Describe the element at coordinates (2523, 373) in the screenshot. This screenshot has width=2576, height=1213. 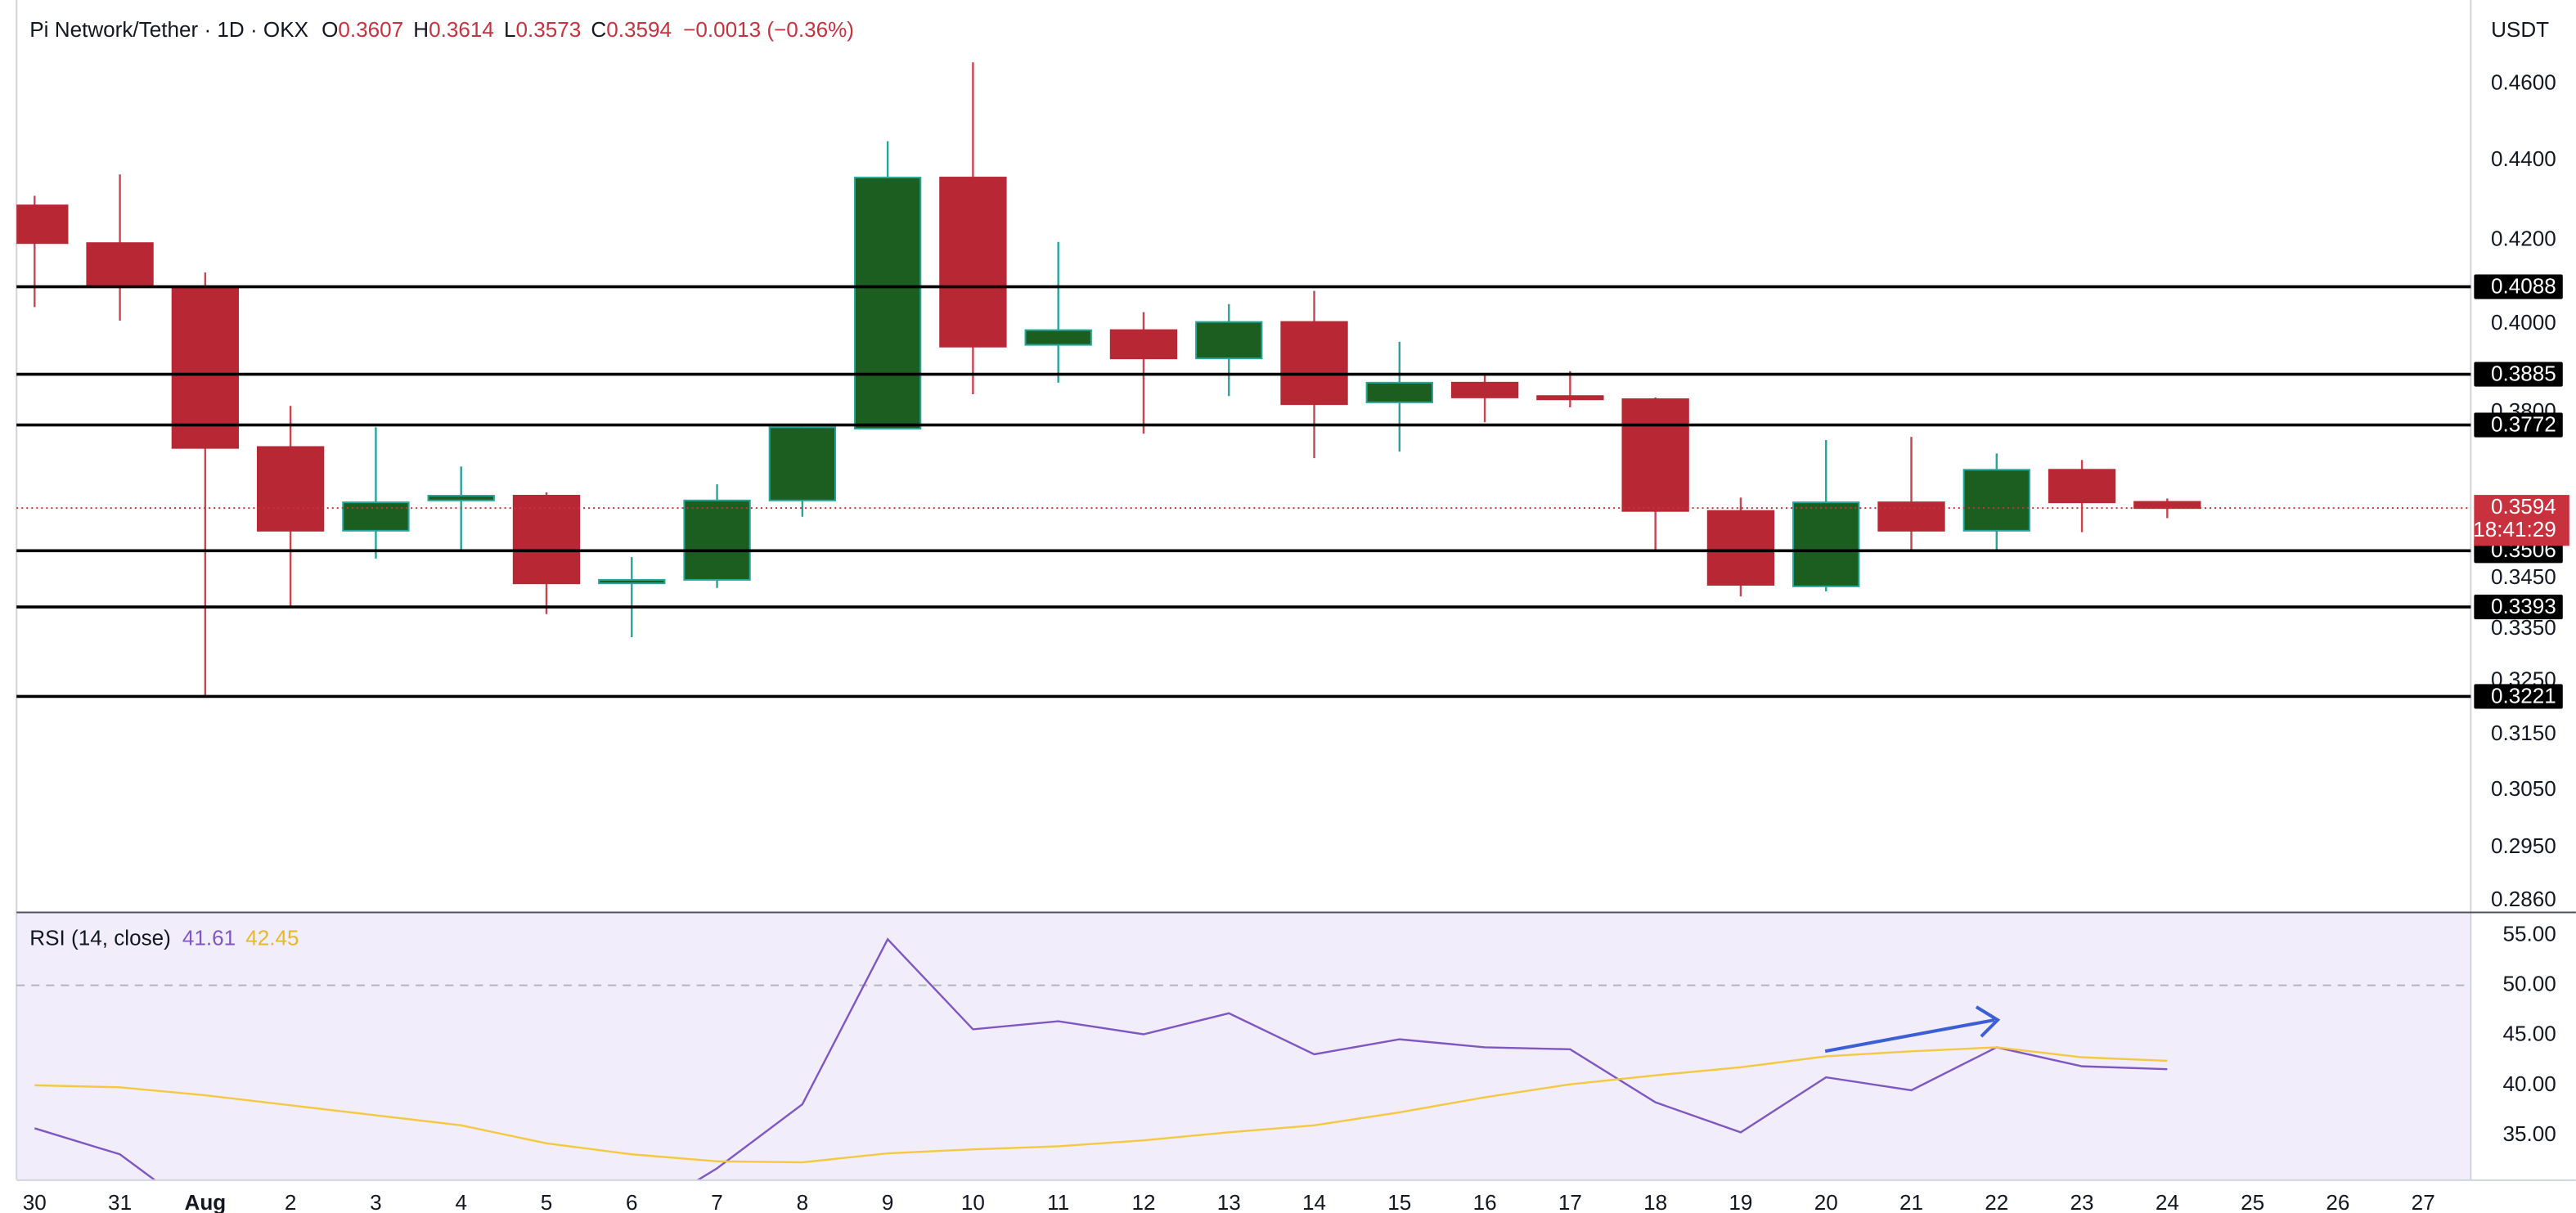
I see `level-label: 0.3885` at that location.